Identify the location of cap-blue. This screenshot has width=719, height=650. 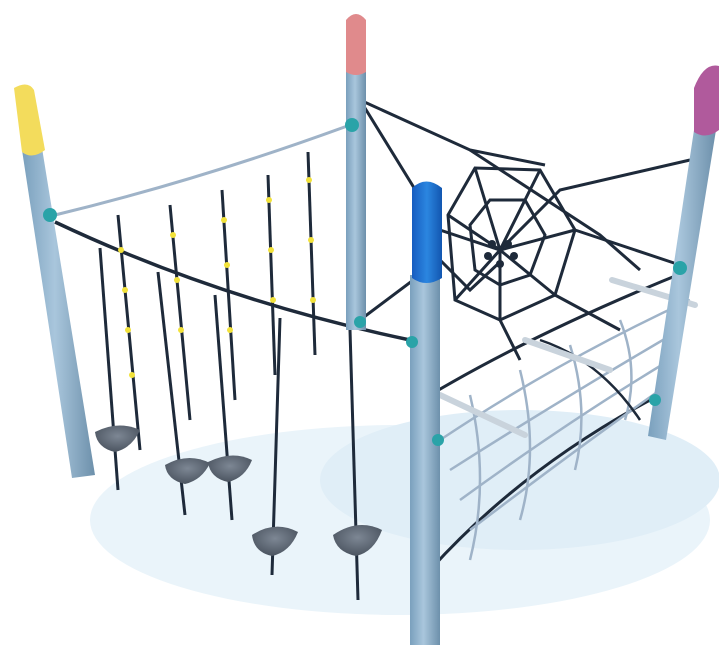
(427, 232).